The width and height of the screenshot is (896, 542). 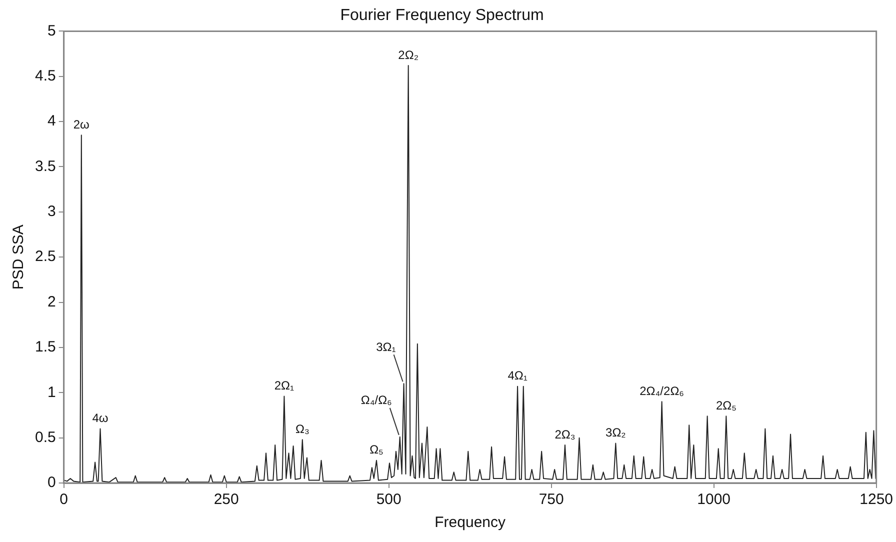 What do you see at coordinates (226, 499) in the screenshot?
I see `x-tick-label: 250` at bounding box center [226, 499].